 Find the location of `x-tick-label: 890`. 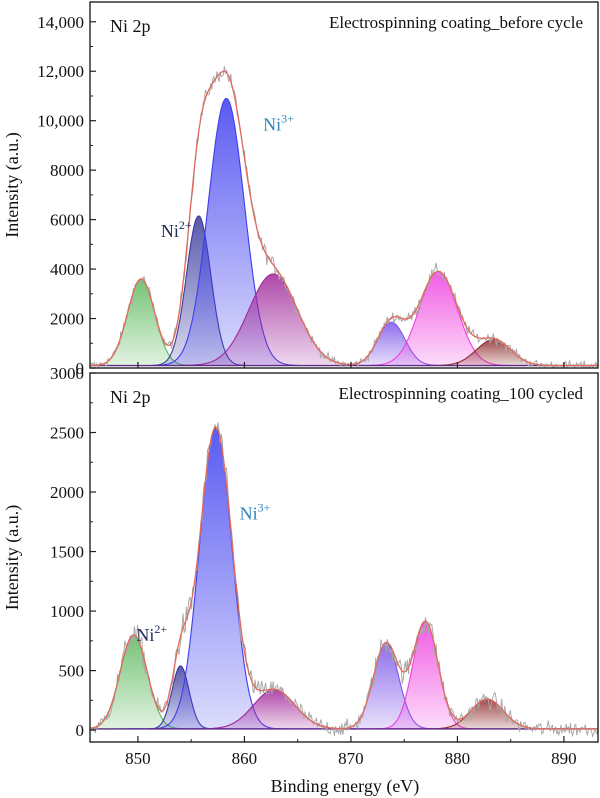

x-tick-label: 890 is located at coordinates (564, 758).